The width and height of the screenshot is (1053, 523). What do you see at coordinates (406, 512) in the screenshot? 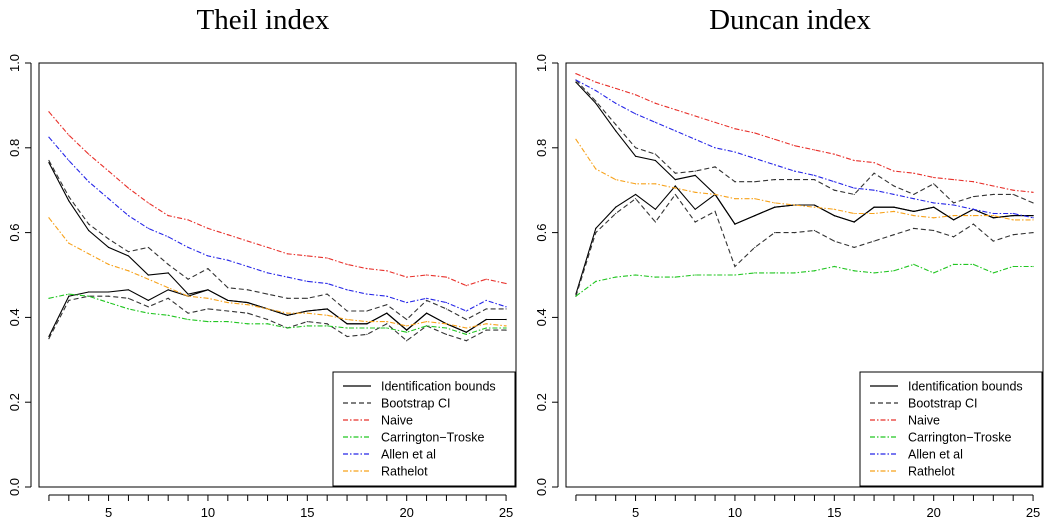
I see `x-tick-label: 20` at bounding box center [406, 512].